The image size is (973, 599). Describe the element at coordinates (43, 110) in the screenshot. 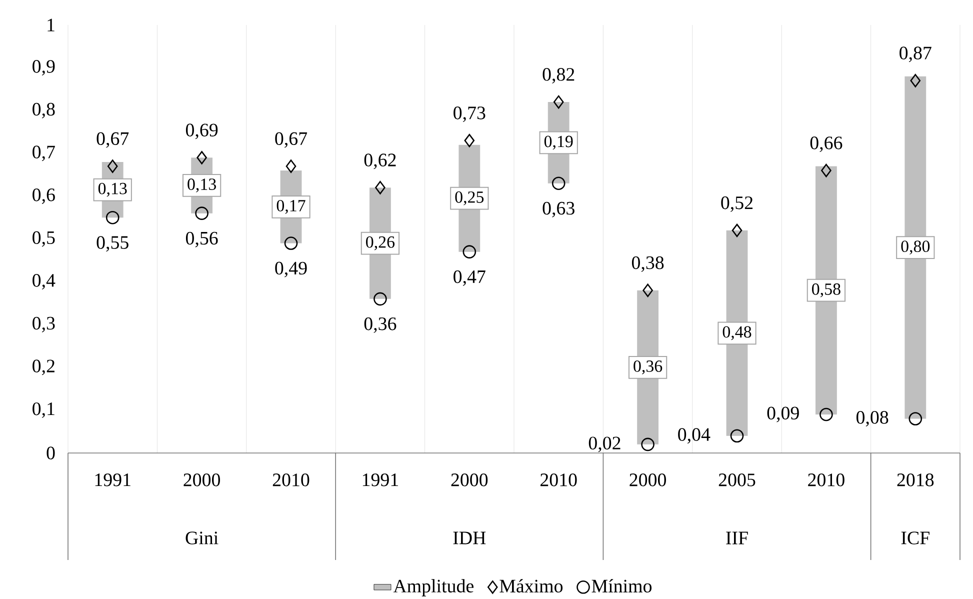

I see `y-tick-label: 0,8` at that location.